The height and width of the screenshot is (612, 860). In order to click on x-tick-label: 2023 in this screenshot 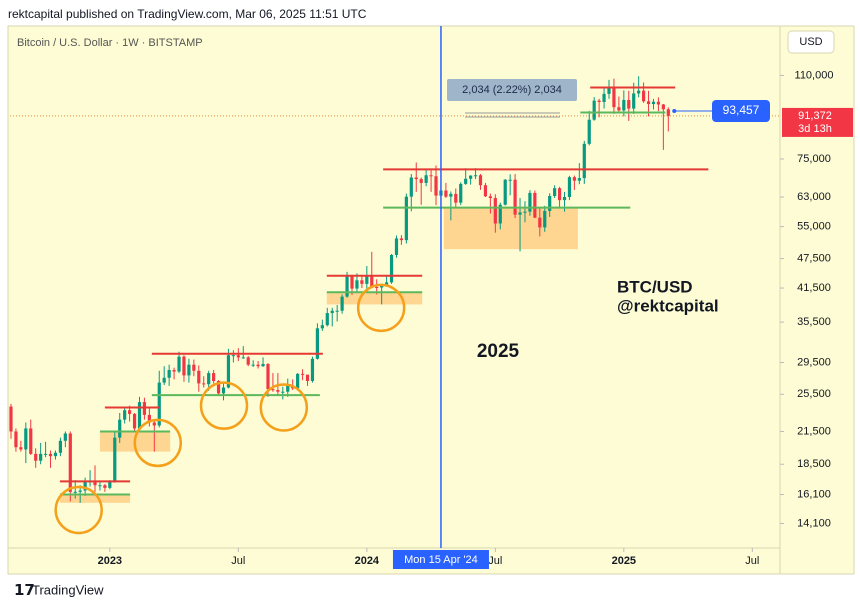, I will do `click(110, 561)`.